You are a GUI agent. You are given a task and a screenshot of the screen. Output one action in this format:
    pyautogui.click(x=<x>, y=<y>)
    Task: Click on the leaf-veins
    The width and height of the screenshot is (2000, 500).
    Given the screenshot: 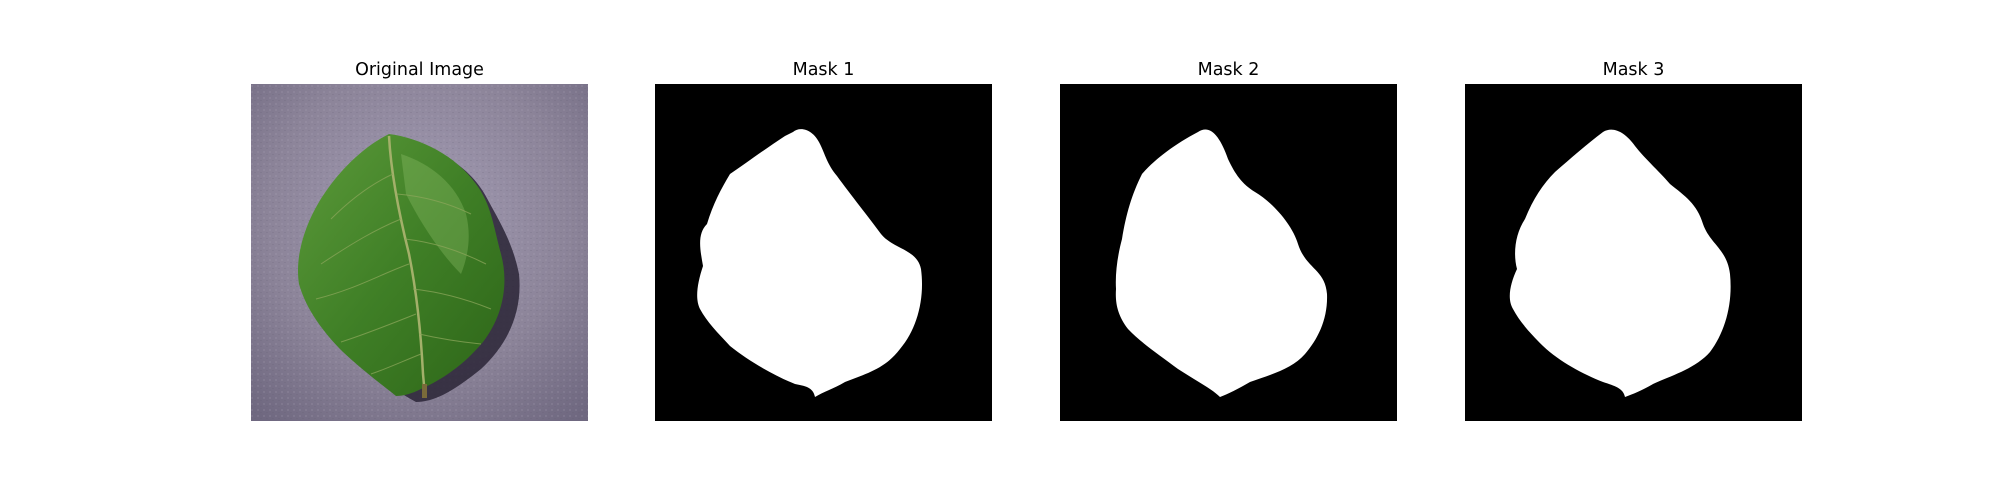 What is the action you would take?
    pyautogui.click(x=403, y=274)
    